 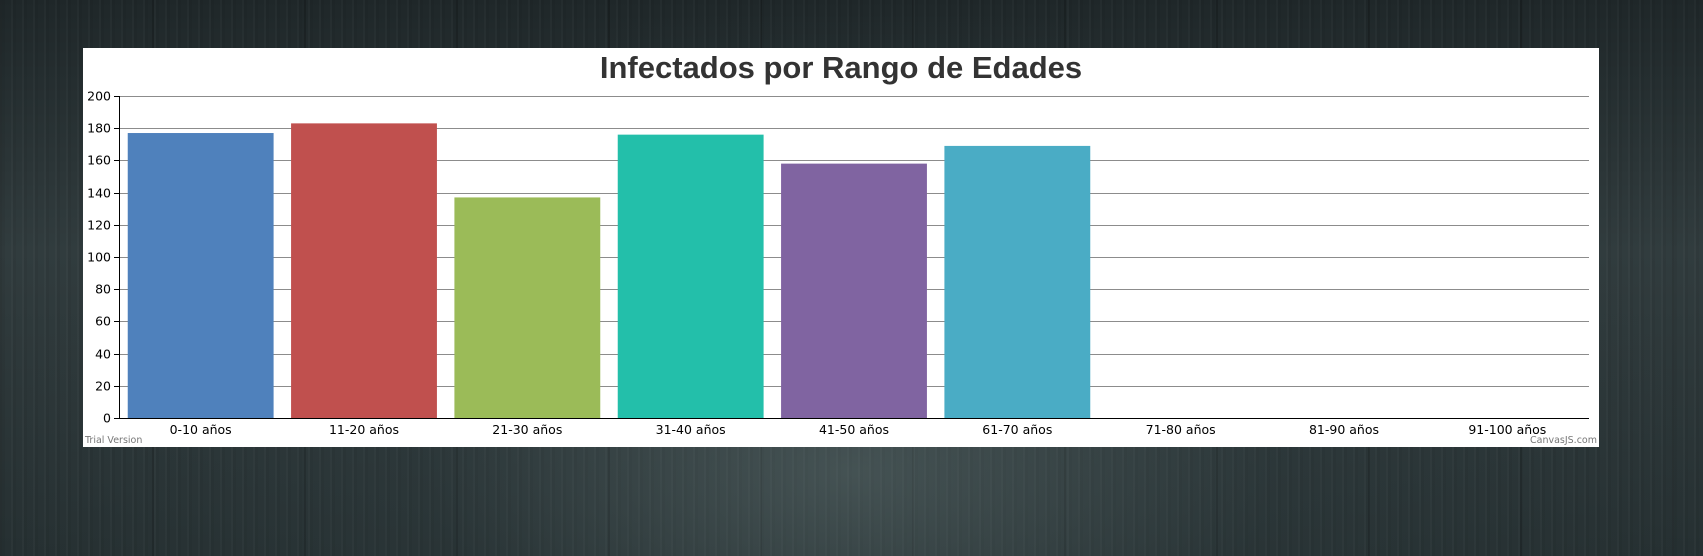 What do you see at coordinates (364, 429) in the screenshot?
I see `x-tick-label: 11-20 años` at bounding box center [364, 429].